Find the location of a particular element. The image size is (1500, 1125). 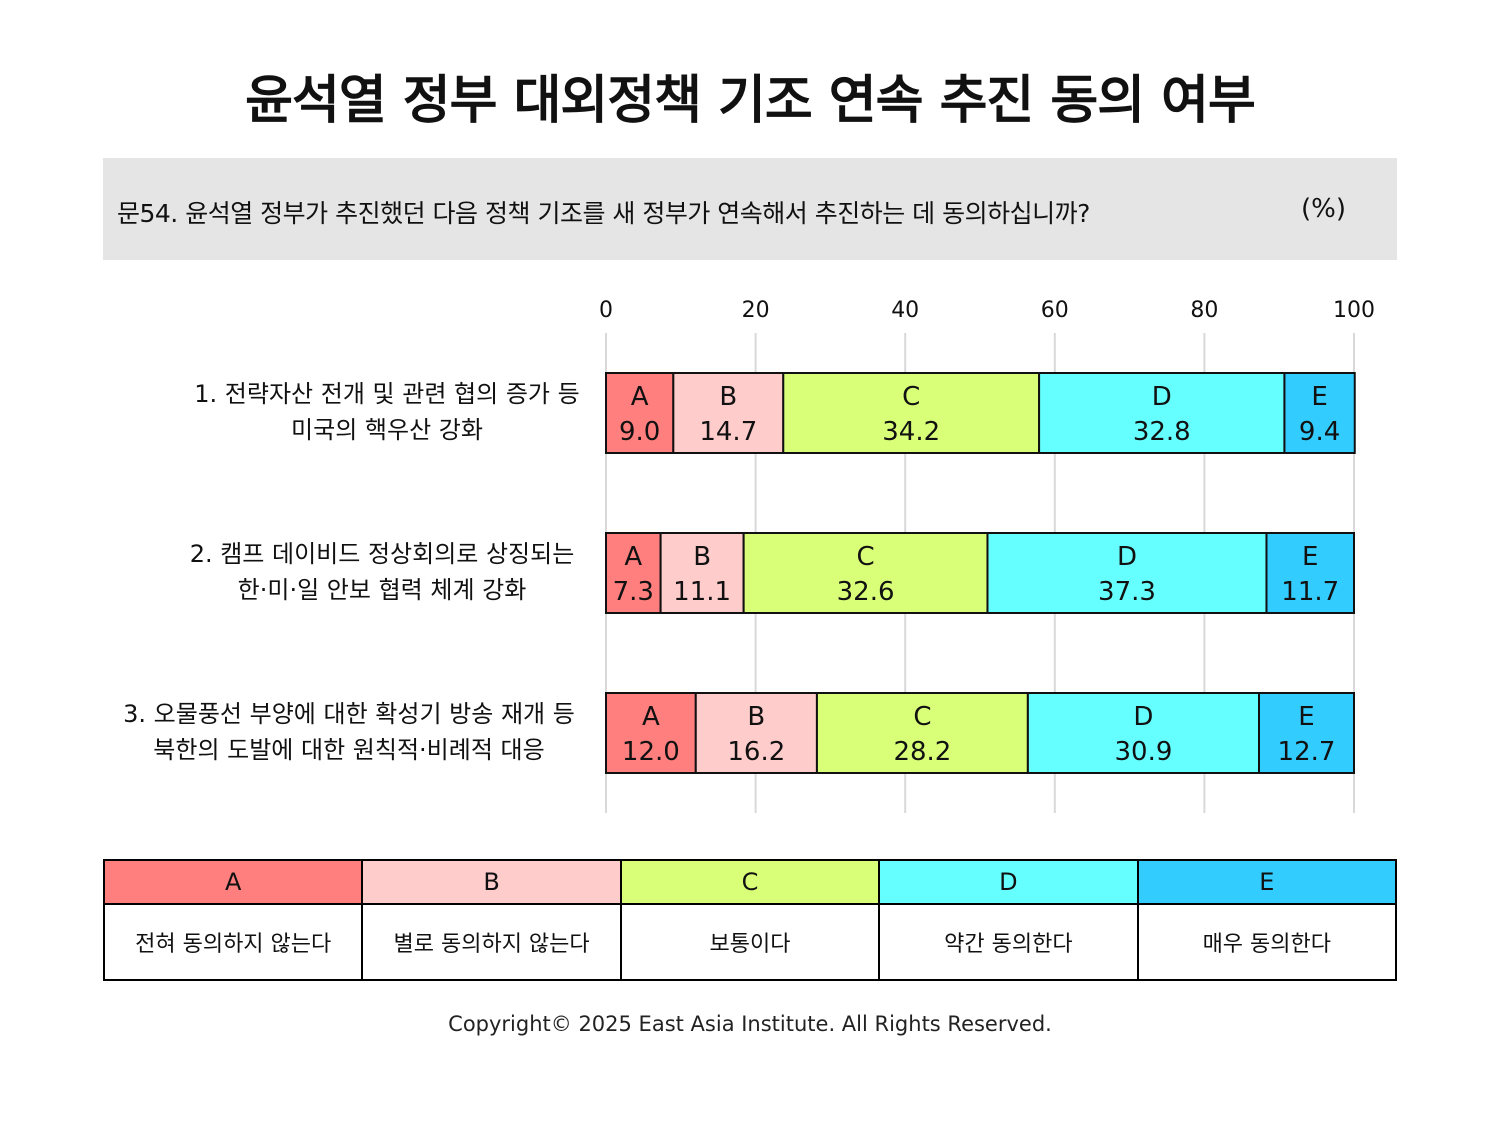

segment-value-label: 34.2 is located at coordinates (911, 432).